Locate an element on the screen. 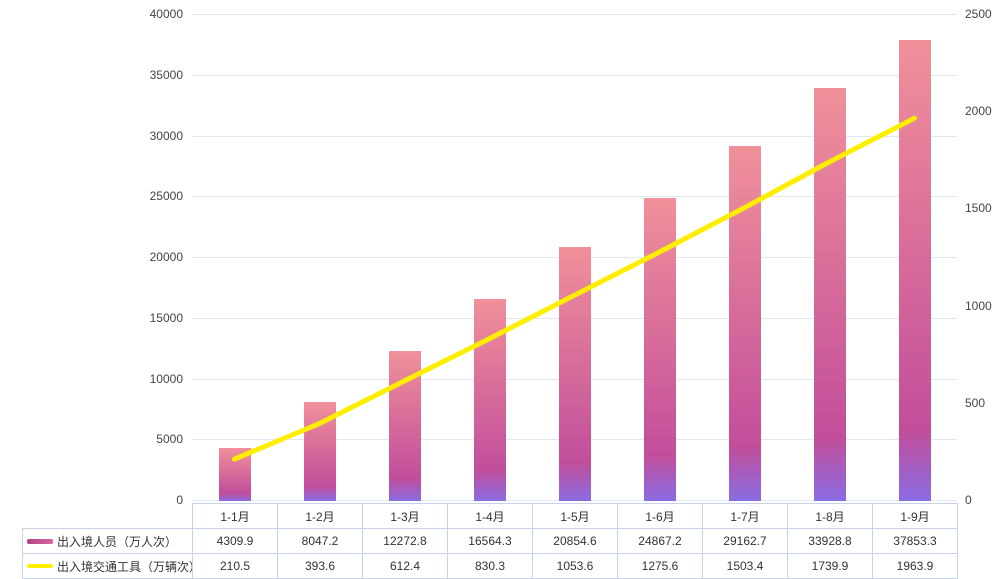 Image resolution: width=1000 pixels, height=579 pixels. value-cell: 210.5 is located at coordinates (235, 566).